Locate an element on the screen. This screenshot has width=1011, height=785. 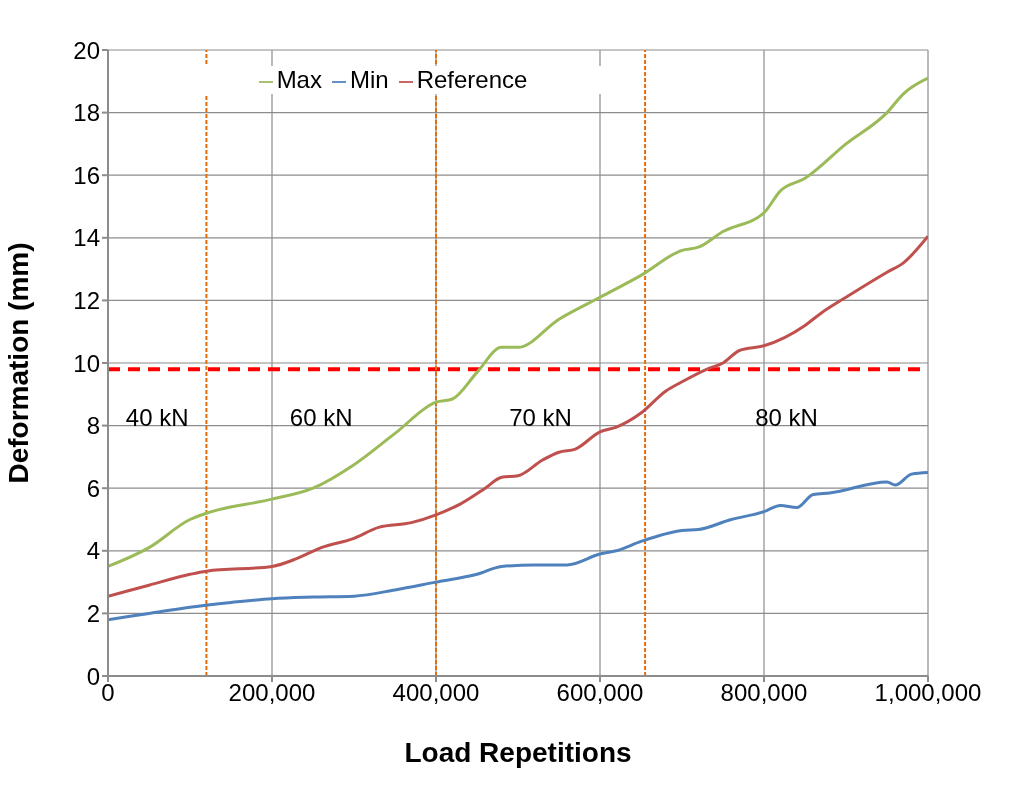
annotation: 70 kN is located at coordinates (540, 418).